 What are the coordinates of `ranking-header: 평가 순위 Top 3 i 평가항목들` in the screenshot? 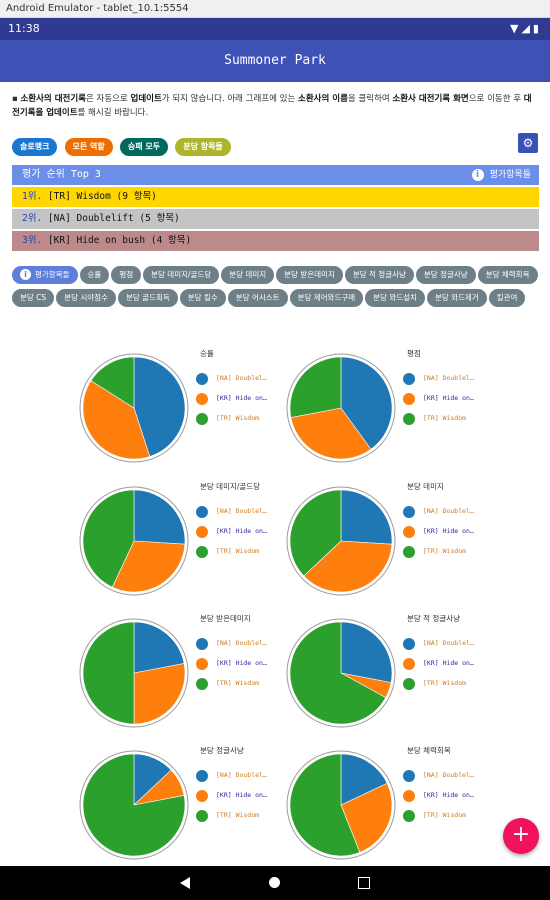 It's located at (275, 175).